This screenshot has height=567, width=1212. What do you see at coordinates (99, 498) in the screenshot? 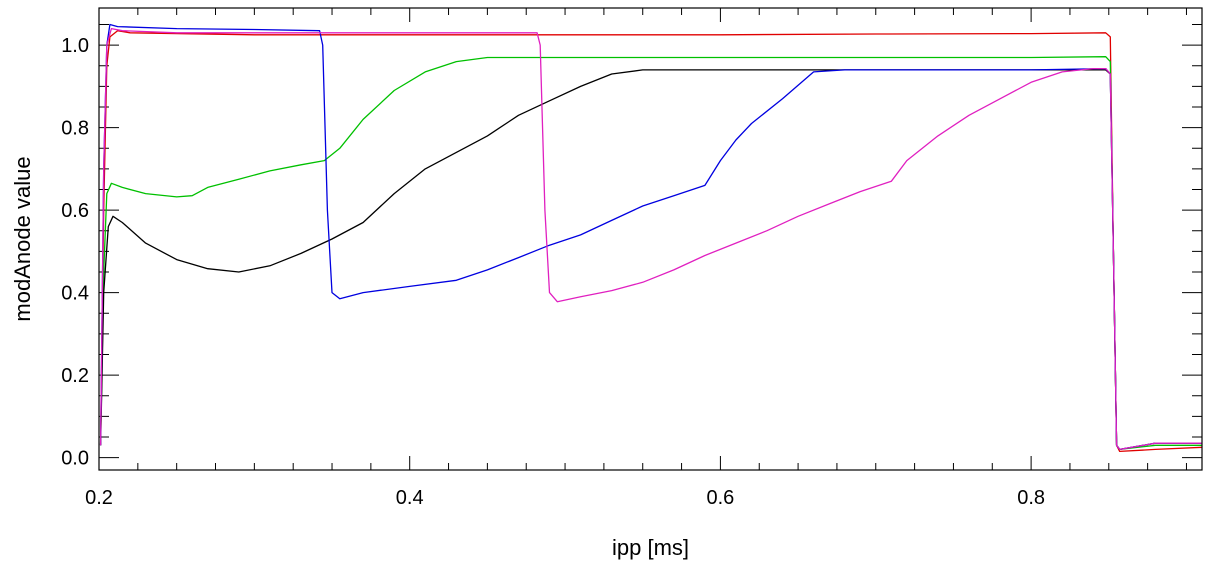
I see `x-tick-label: 0.2` at bounding box center [99, 498].